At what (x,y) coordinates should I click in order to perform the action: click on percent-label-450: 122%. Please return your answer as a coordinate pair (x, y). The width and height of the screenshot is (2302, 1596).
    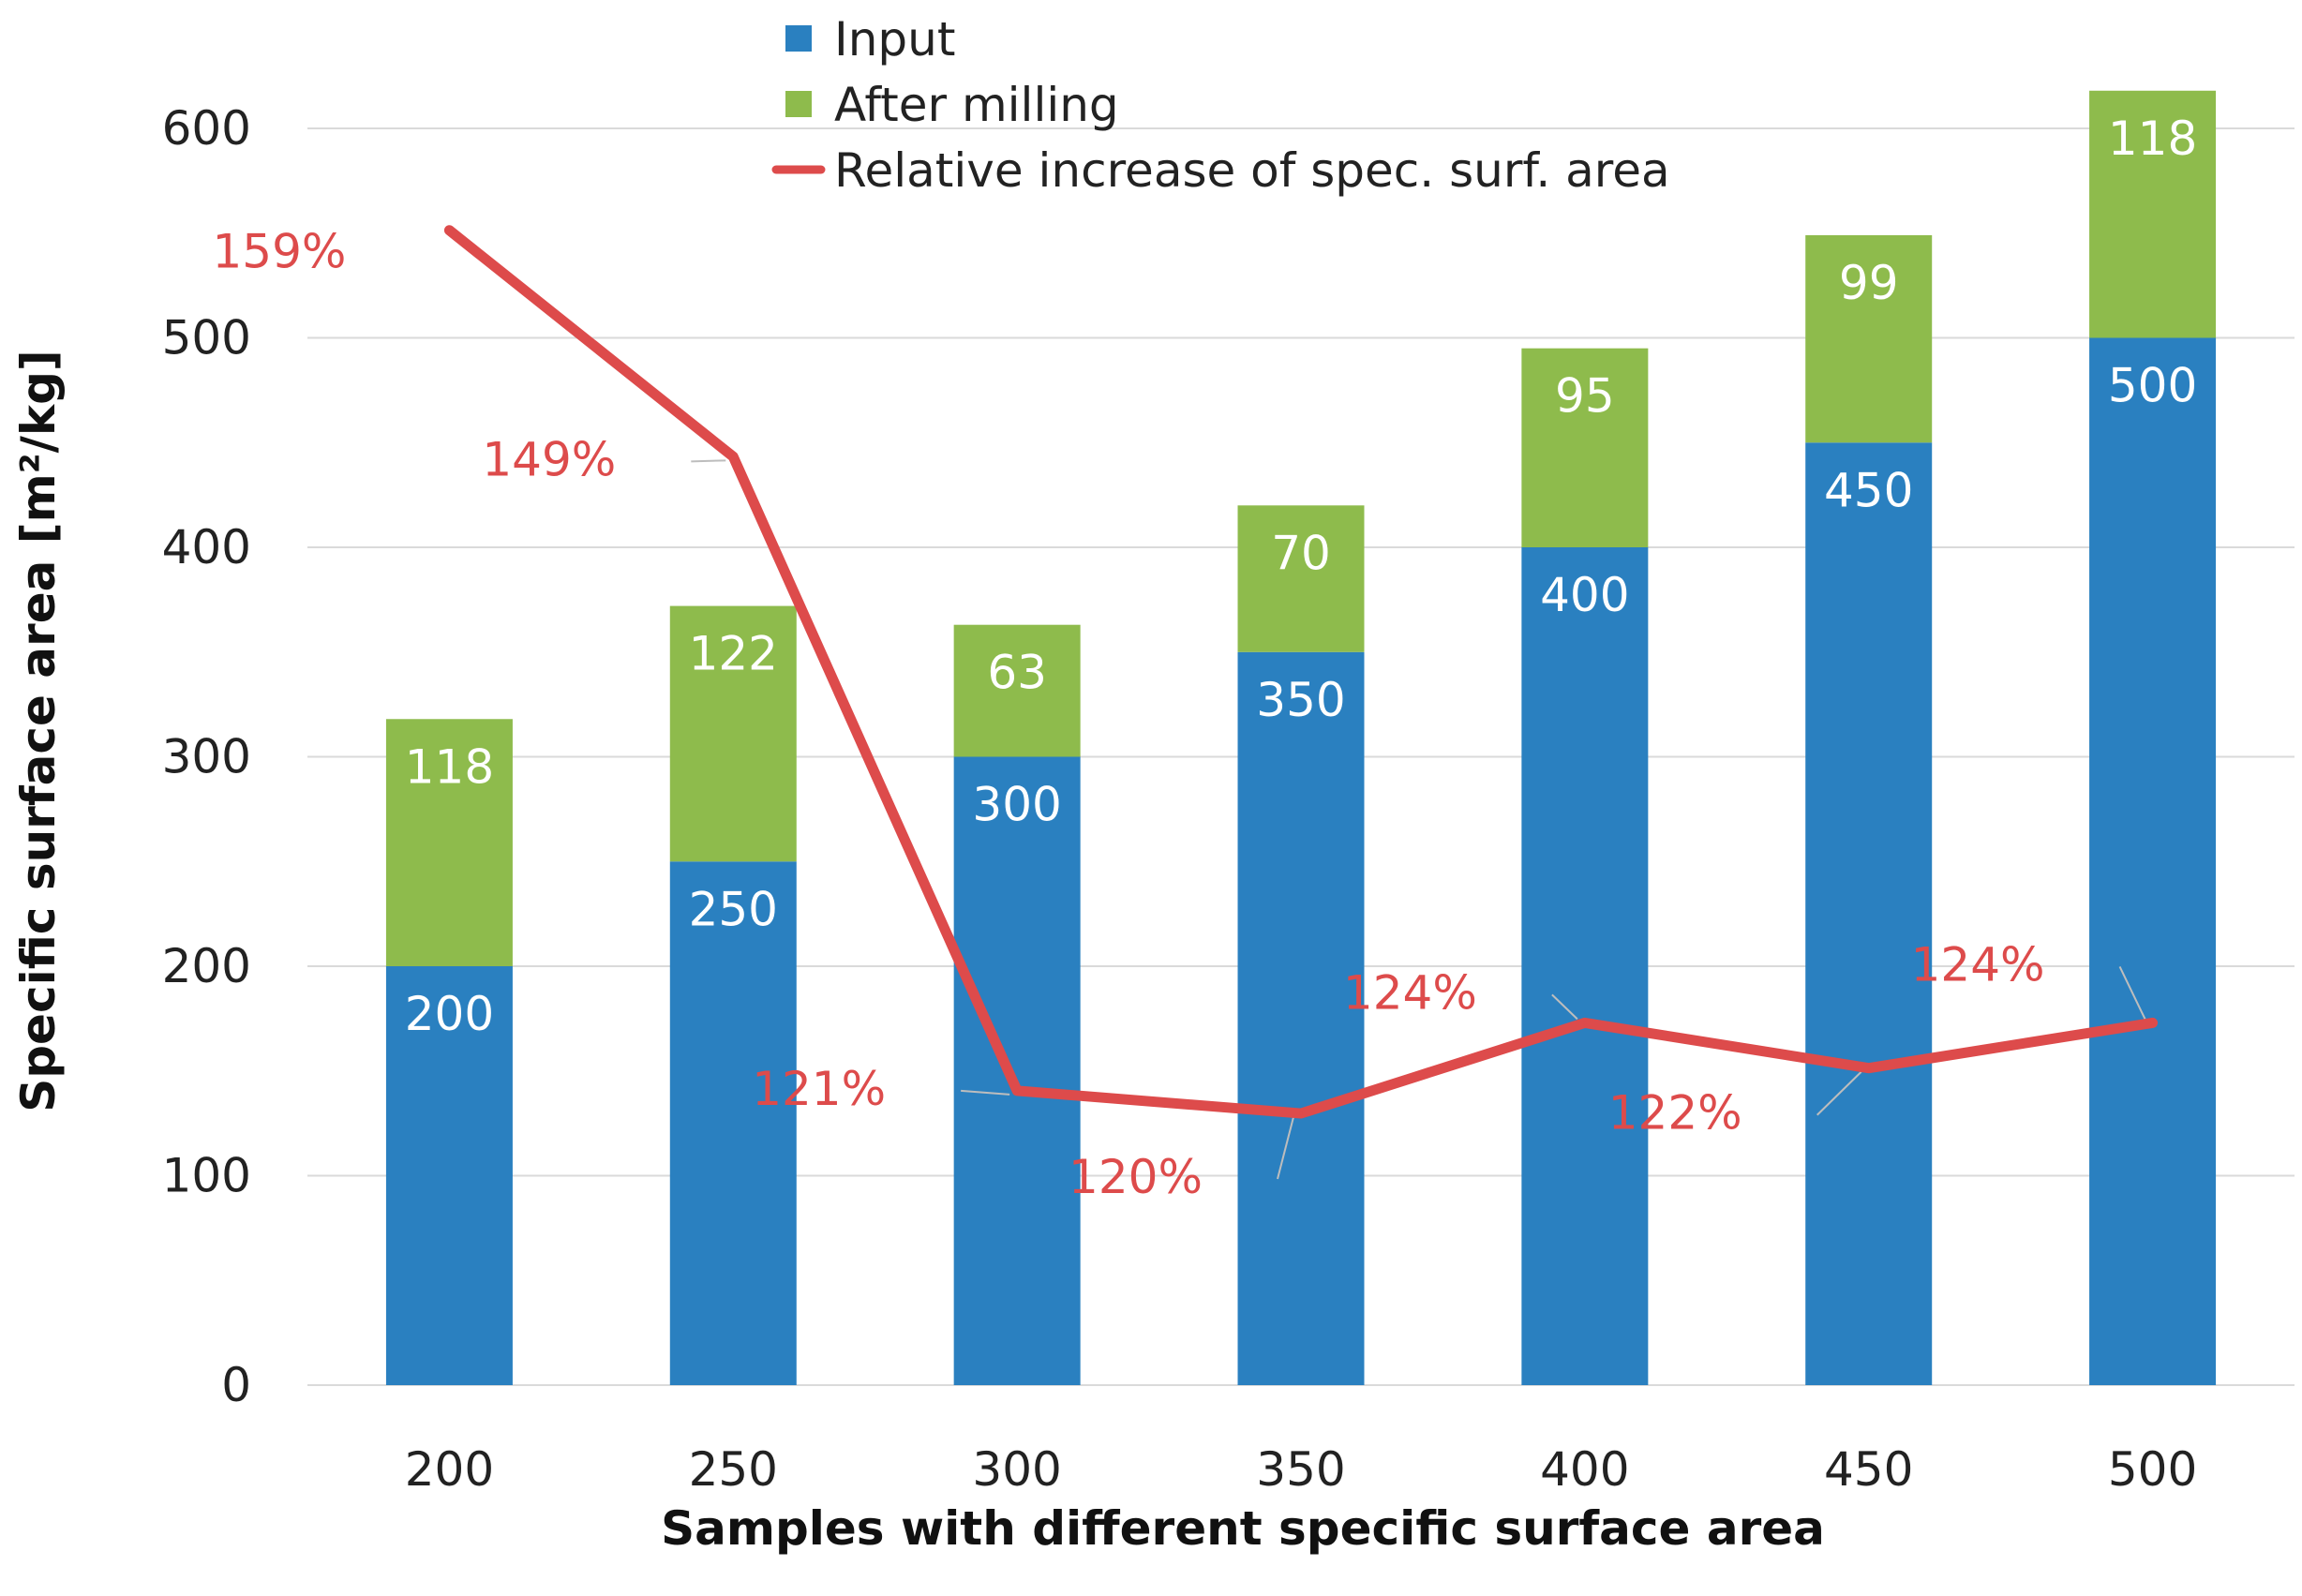
    Looking at the image, I should click on (1675, 1113).